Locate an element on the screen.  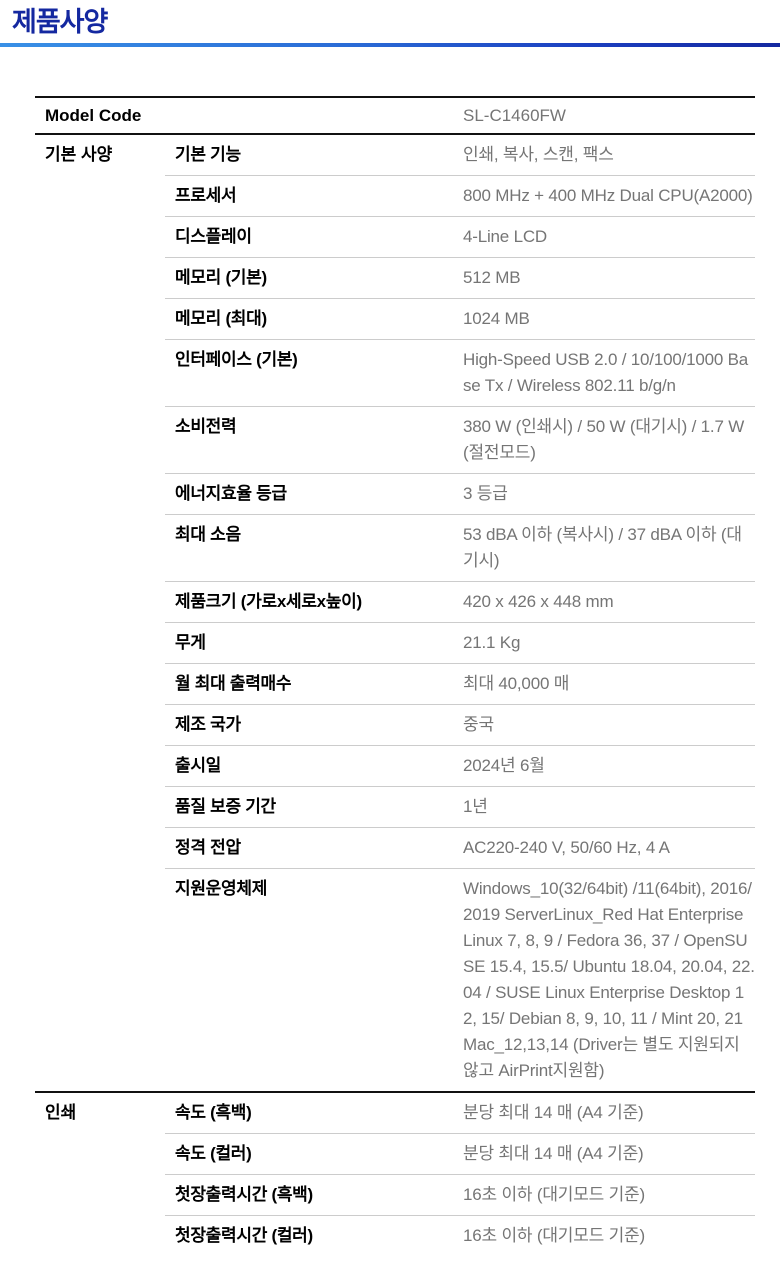
spec-label: 디스플레이 is located at coordinates (213, 236).